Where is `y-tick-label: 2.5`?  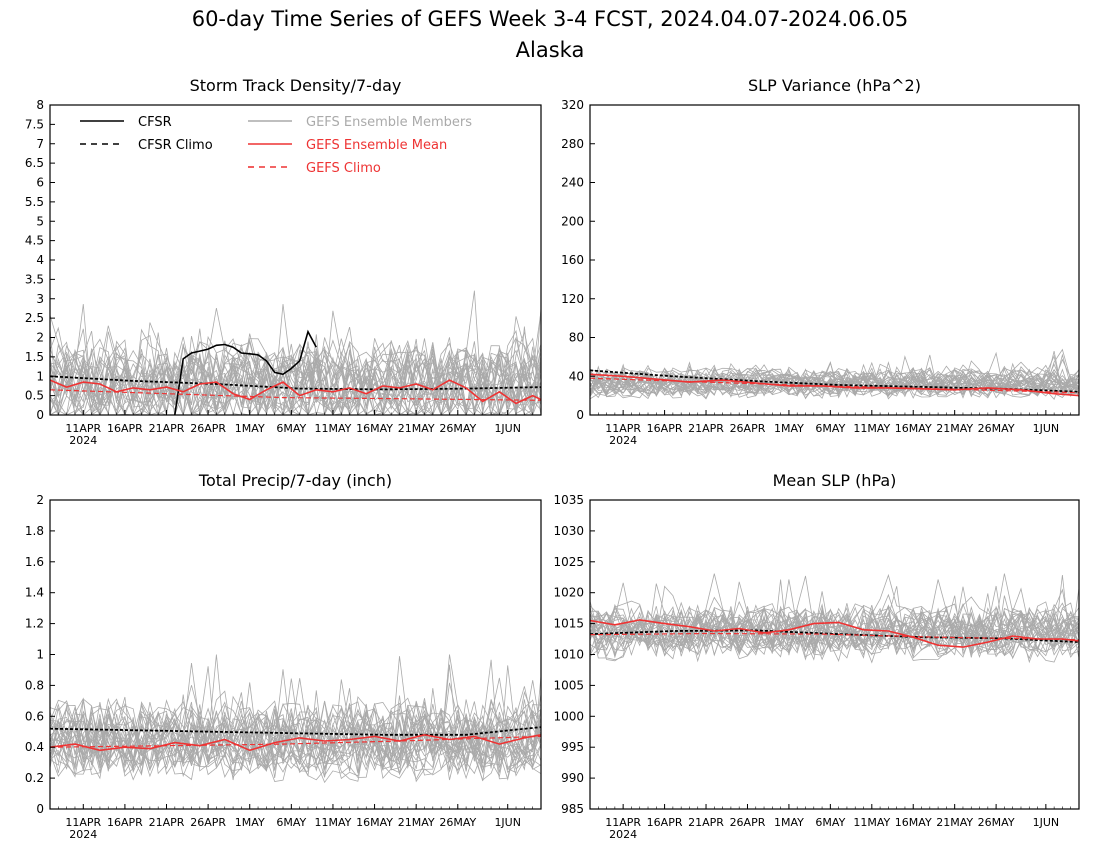
y-tick-label: 2.5 is located at coordinates (34, 318).